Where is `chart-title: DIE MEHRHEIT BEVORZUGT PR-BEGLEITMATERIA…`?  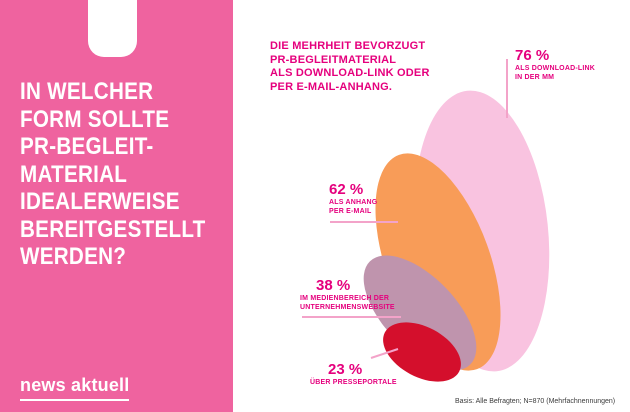 chart-title: DIE MEHRHEIT BEVORZUGT PR-BEGLEITMATERIA… is located at coordinates (350, 67).